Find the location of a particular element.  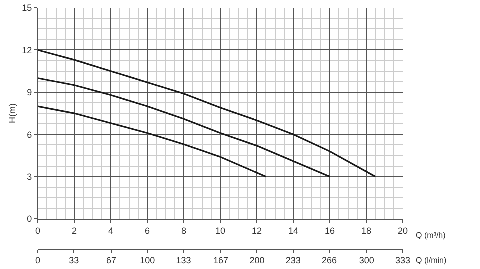

x-tick-label: 6 is located at coordinates (147, 231).